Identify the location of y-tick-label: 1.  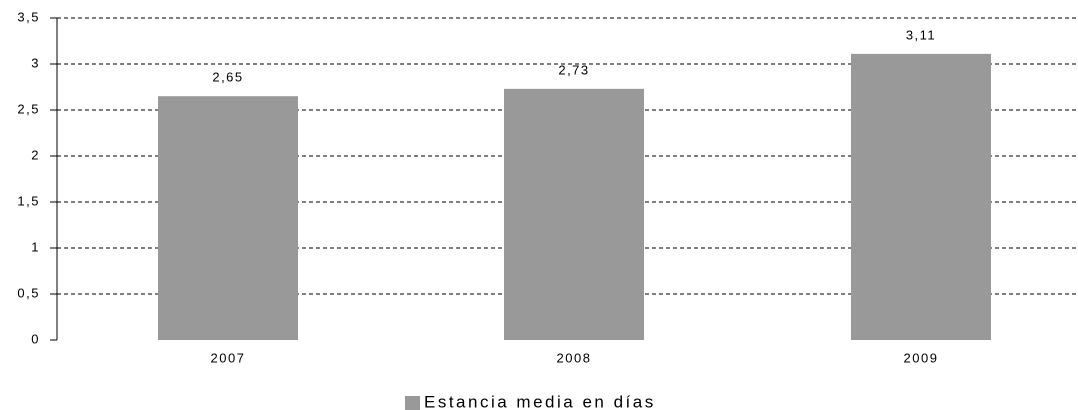
(35, 246).